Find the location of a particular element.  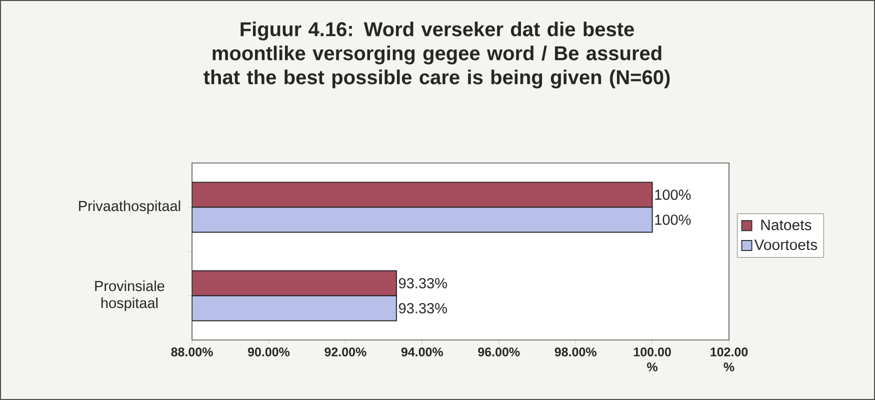

x-tick-label: 92.00% is located at coordinates (345, 352).